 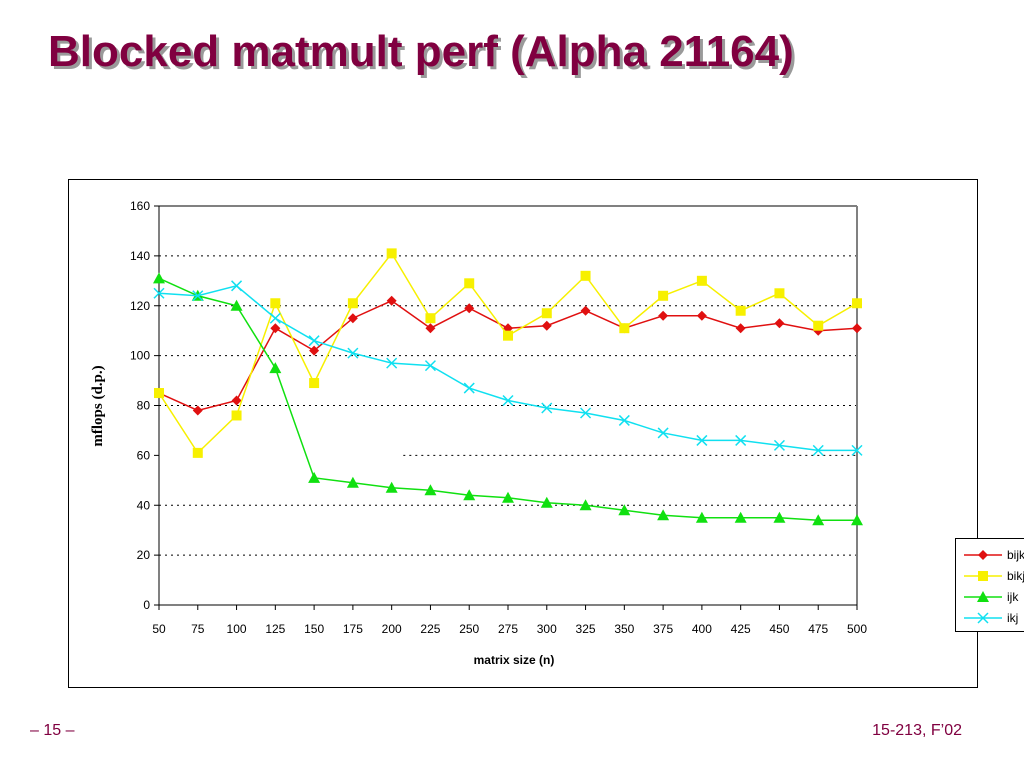 I want to click on x-tick-label: 150, so click(x=314, y=629).